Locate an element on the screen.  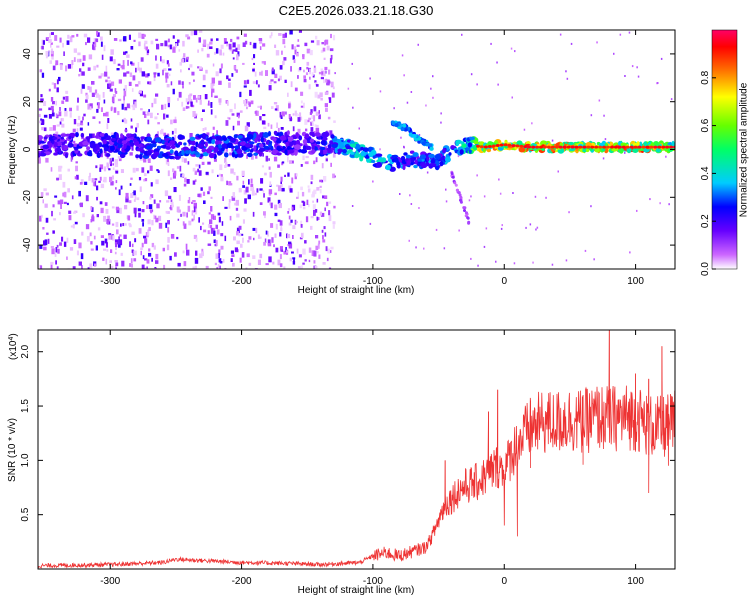
snr-multiplier-prefix: (x10 is located at coordinates (13, 350).